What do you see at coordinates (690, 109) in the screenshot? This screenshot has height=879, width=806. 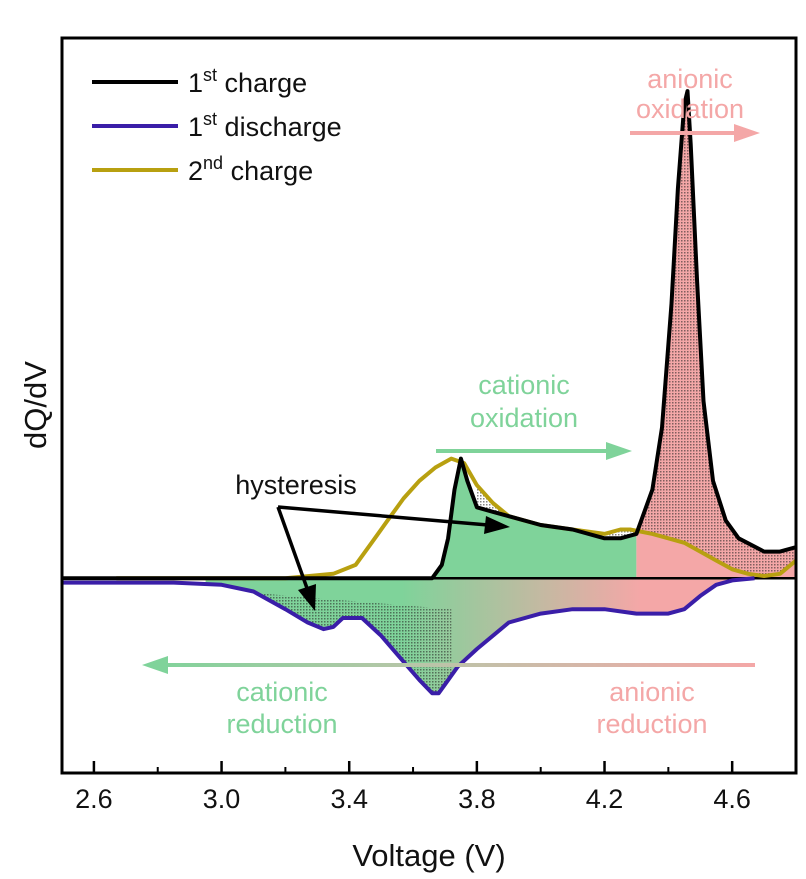 I see `annotation-anionic-oxidation-2: oxidation` at bounding box center [690, 109].